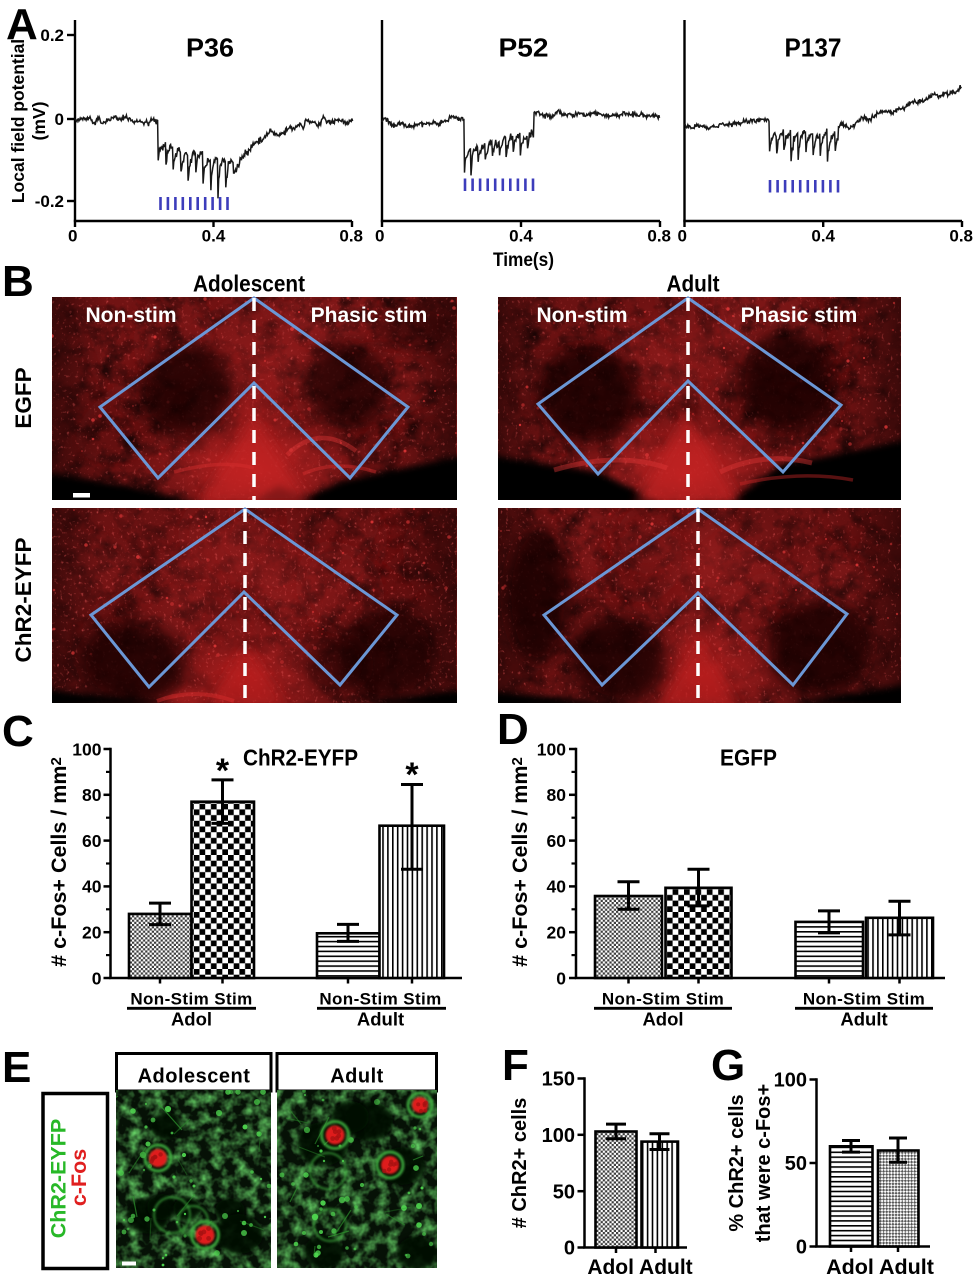  I want to click on svg-text: P137, so click(813, 48).